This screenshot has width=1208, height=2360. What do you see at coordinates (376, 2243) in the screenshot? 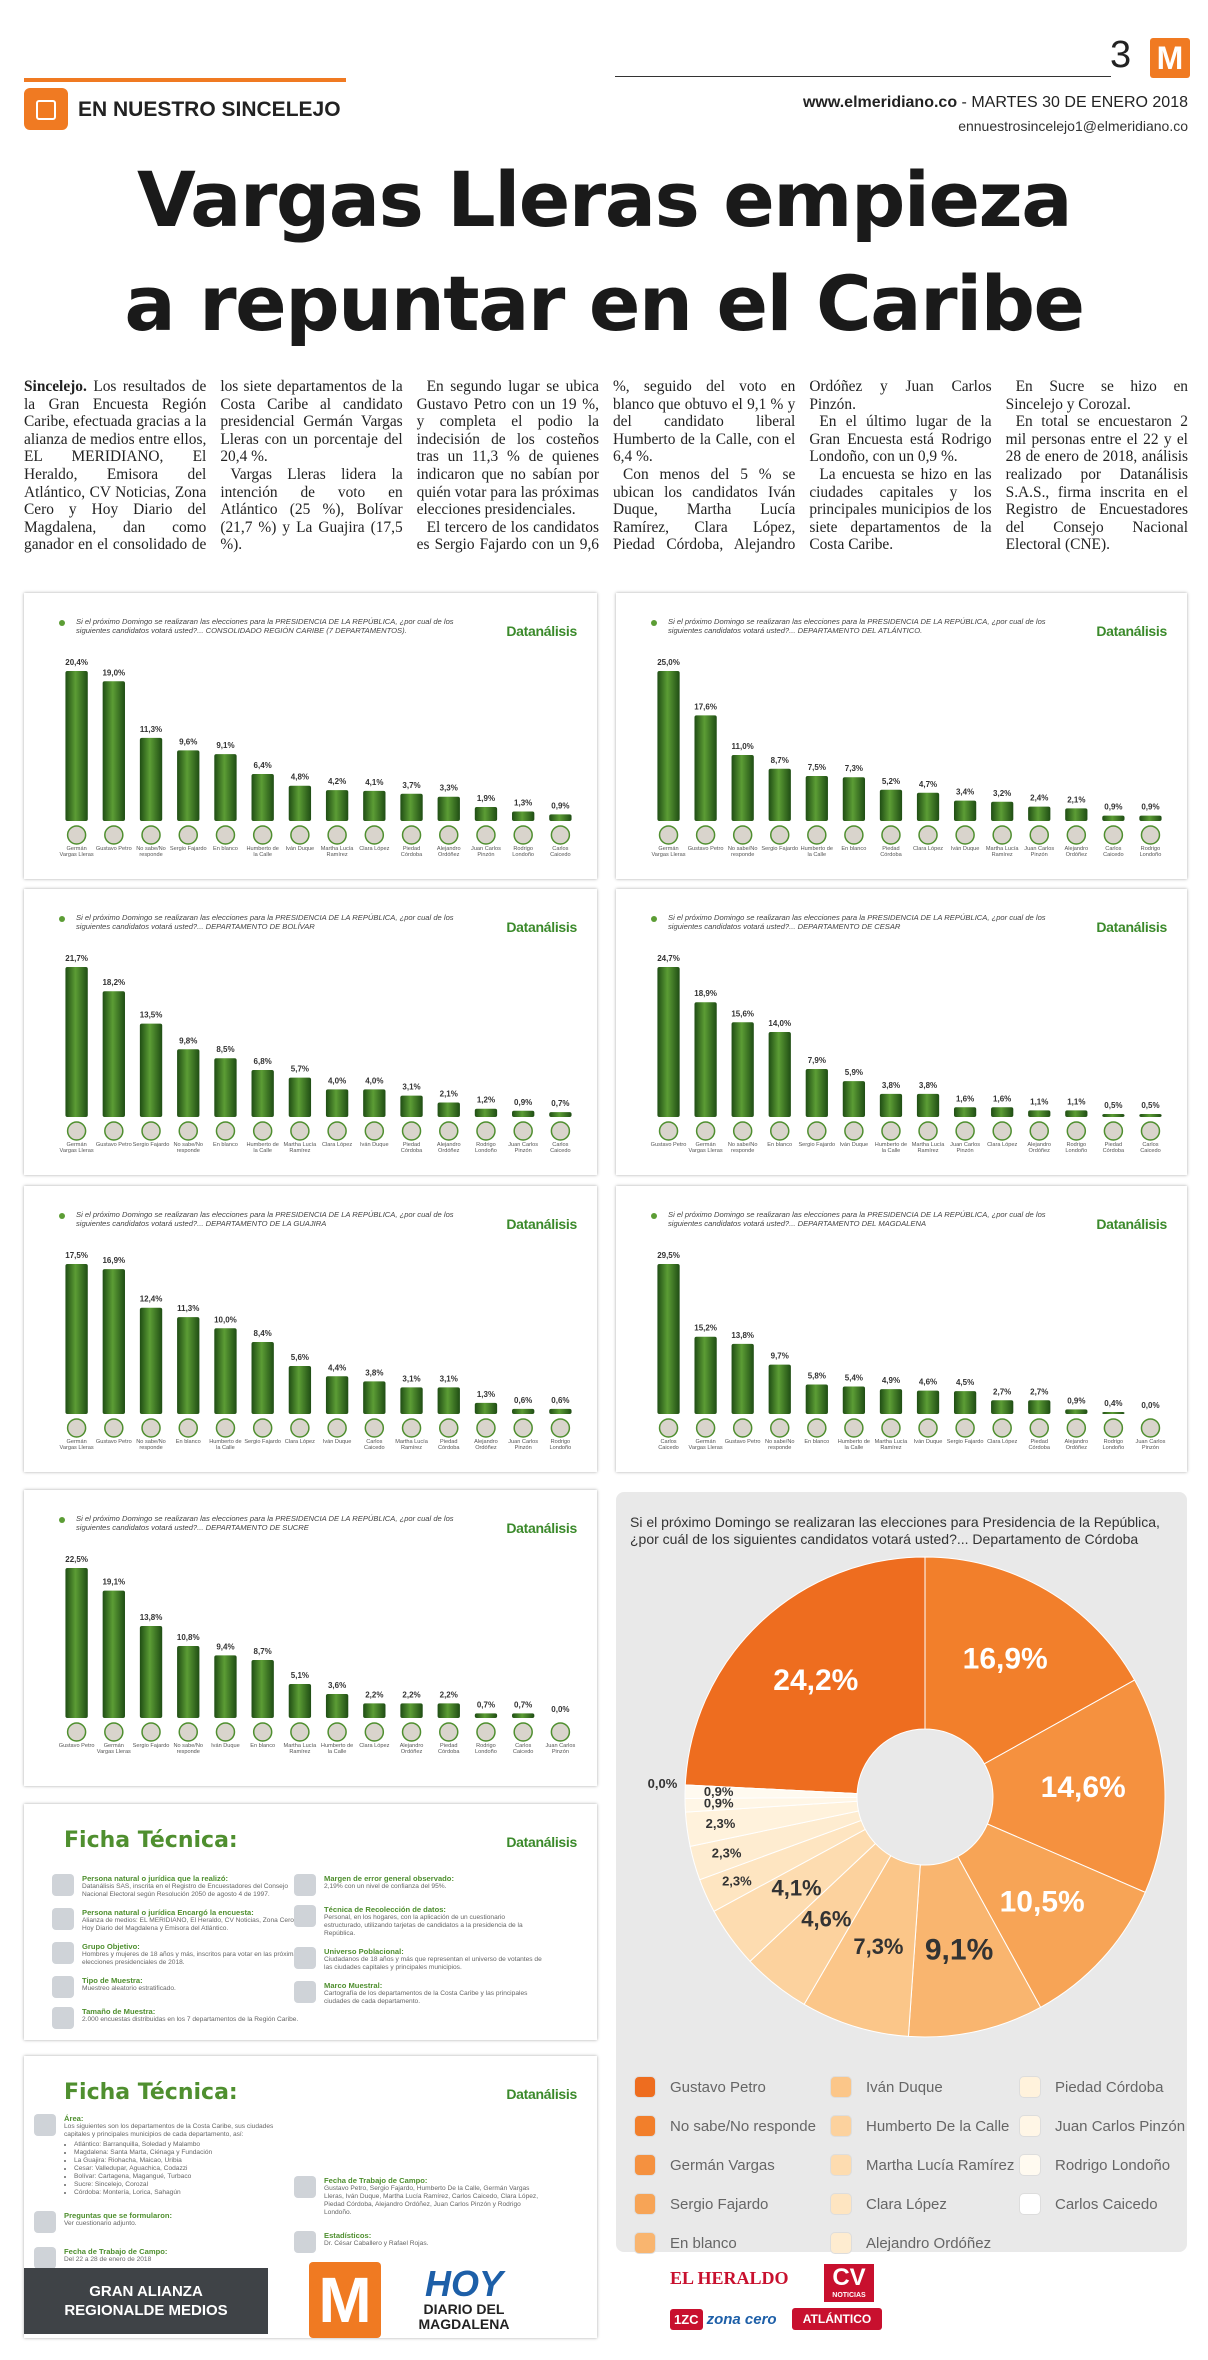
I see `ficha-body-text: Dr. César Caballero y Rafael Rojas.` at bounding box center [376, 2243].